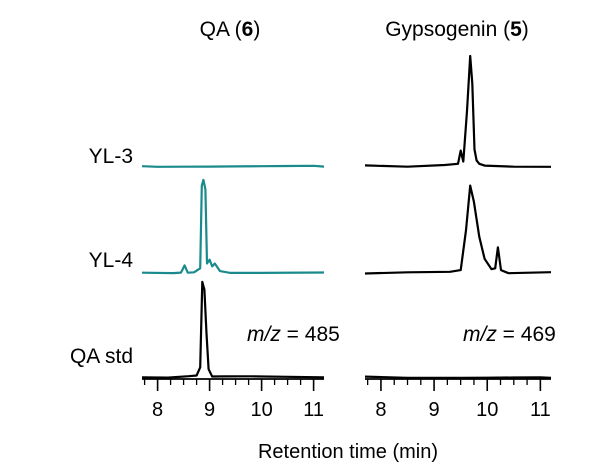 The image size is (589, 466). Describe the element at coordinates (457, 29) in the screenshot. I see `panel-title-gypsogenin: Gypsogenin (5)` at that location.